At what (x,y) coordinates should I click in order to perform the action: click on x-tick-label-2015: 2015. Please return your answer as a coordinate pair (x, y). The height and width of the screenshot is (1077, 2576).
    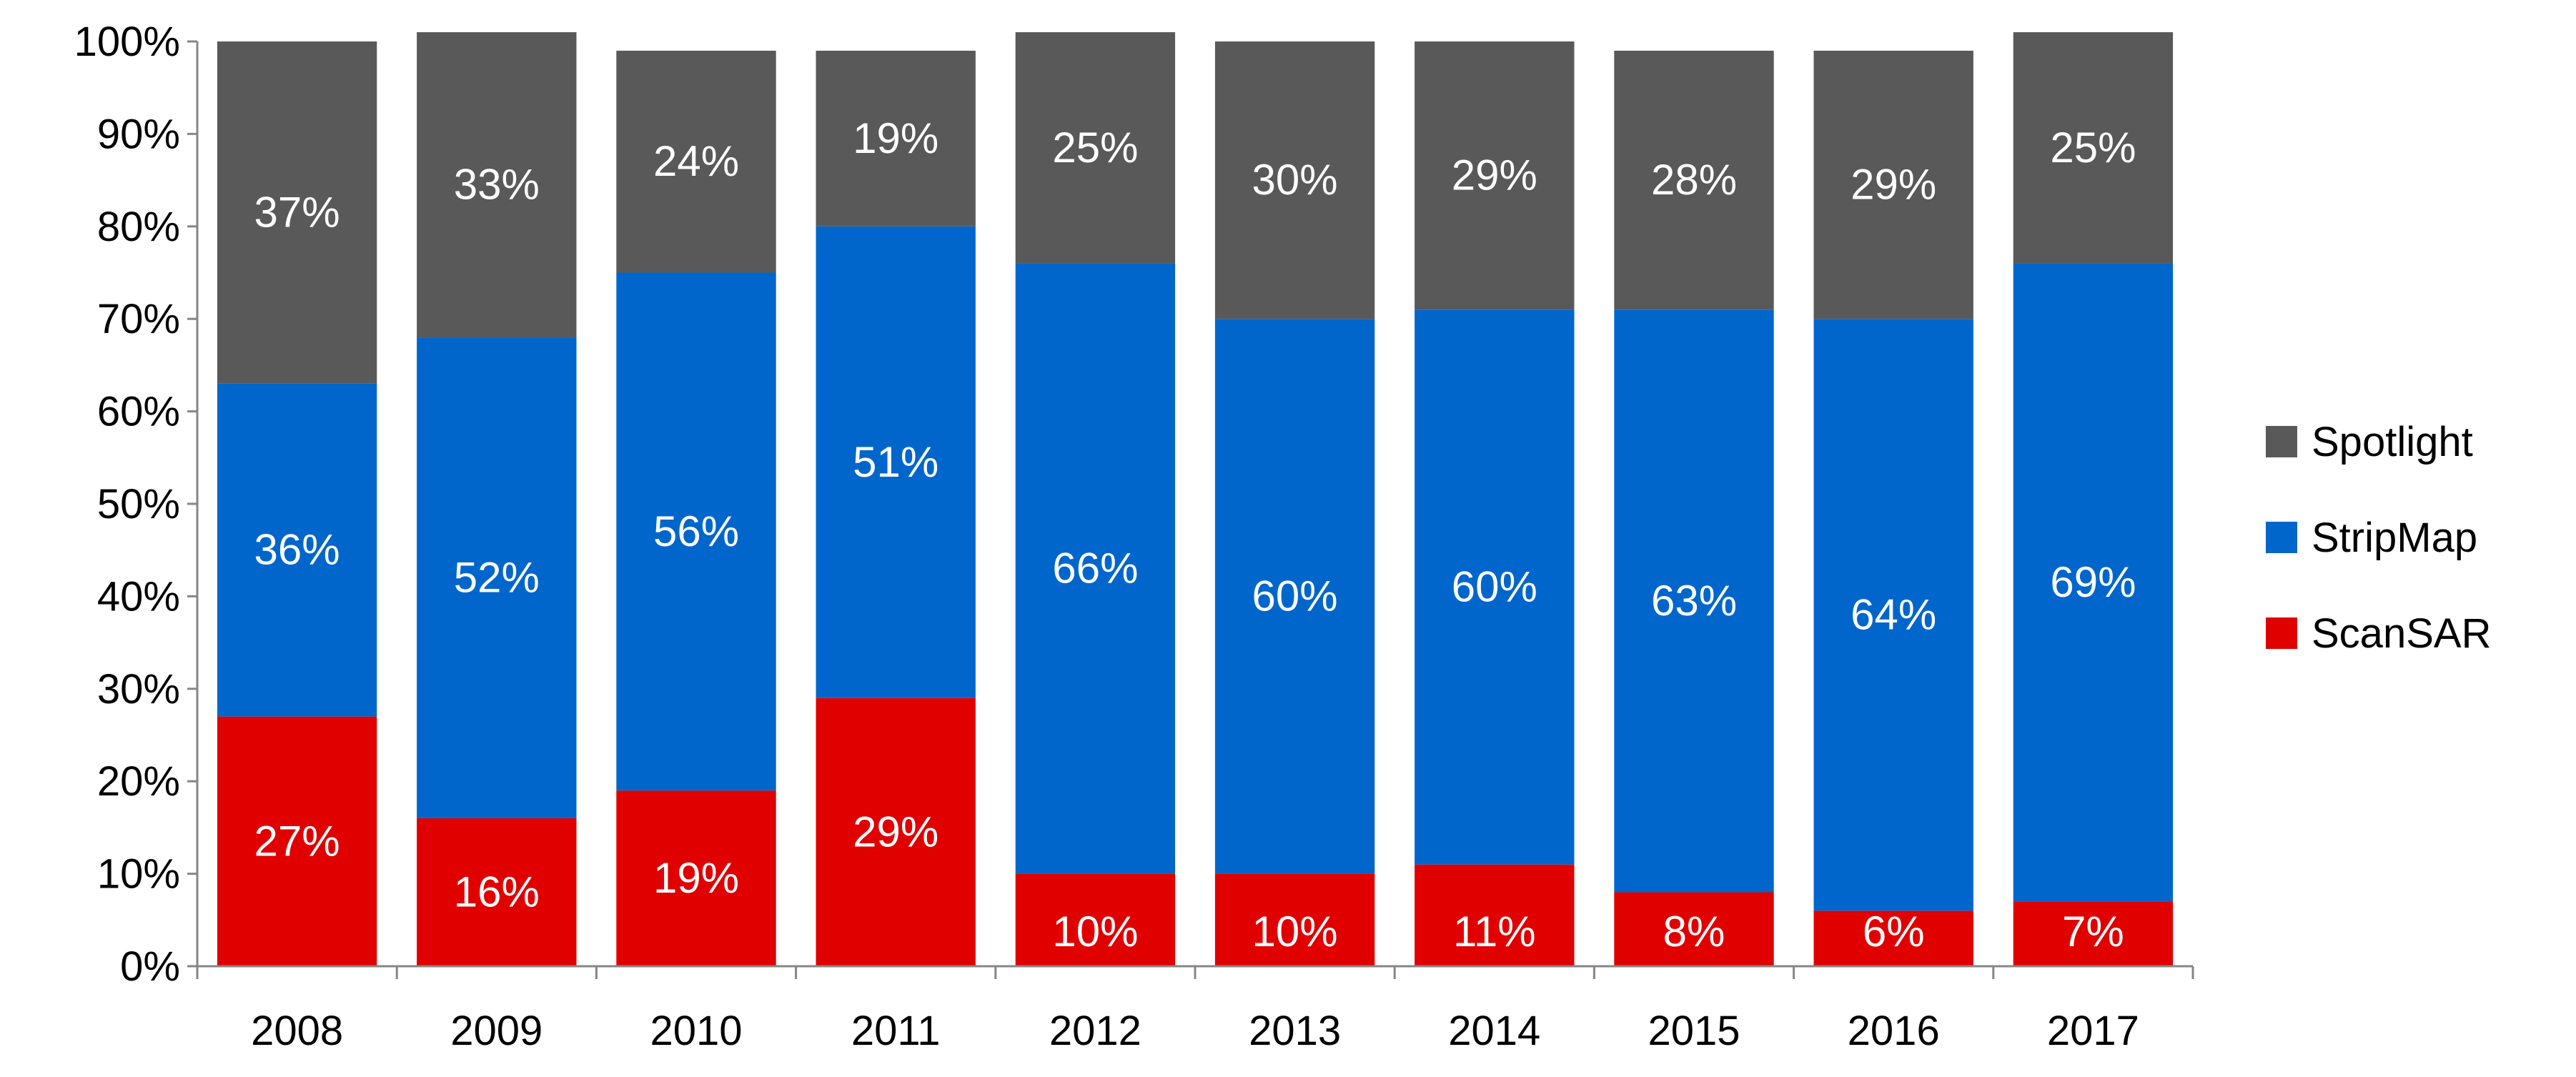
    Looking at the image, I should click on (1694, 1031).